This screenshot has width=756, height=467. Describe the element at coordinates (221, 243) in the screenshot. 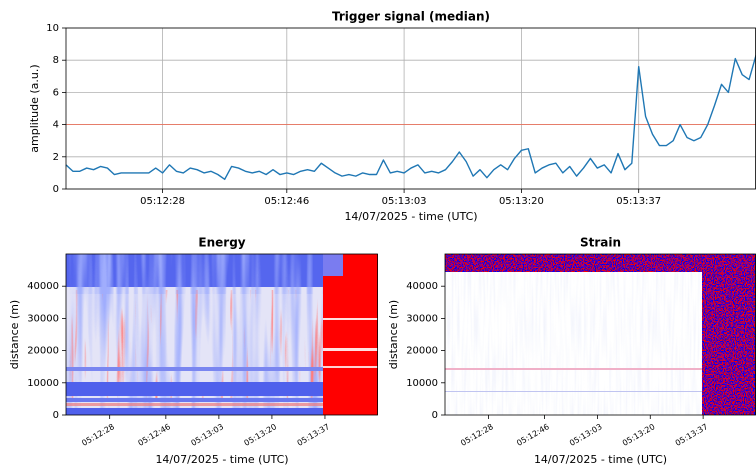

I see `chart-title: Energy` at that location.